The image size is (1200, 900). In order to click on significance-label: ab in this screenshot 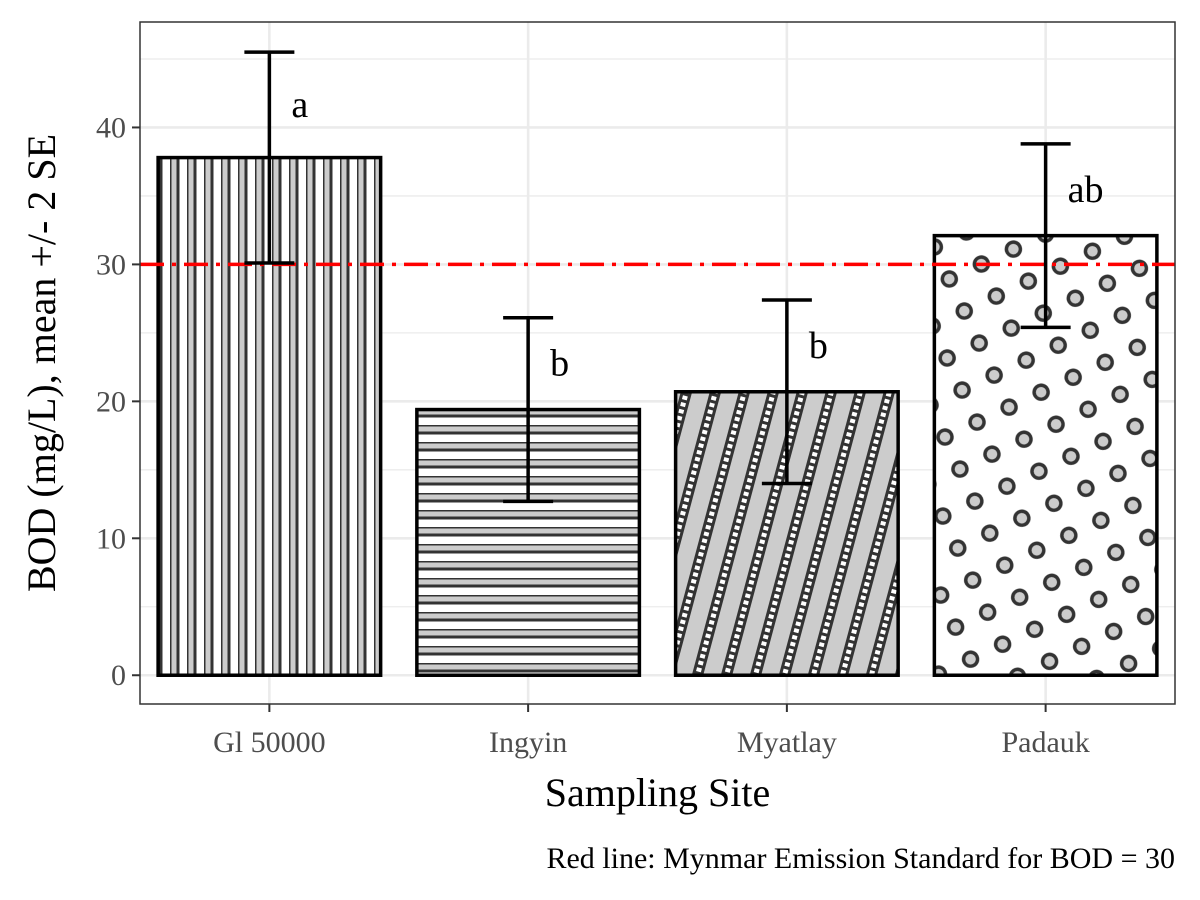, I will do `click(1086, 190)`.